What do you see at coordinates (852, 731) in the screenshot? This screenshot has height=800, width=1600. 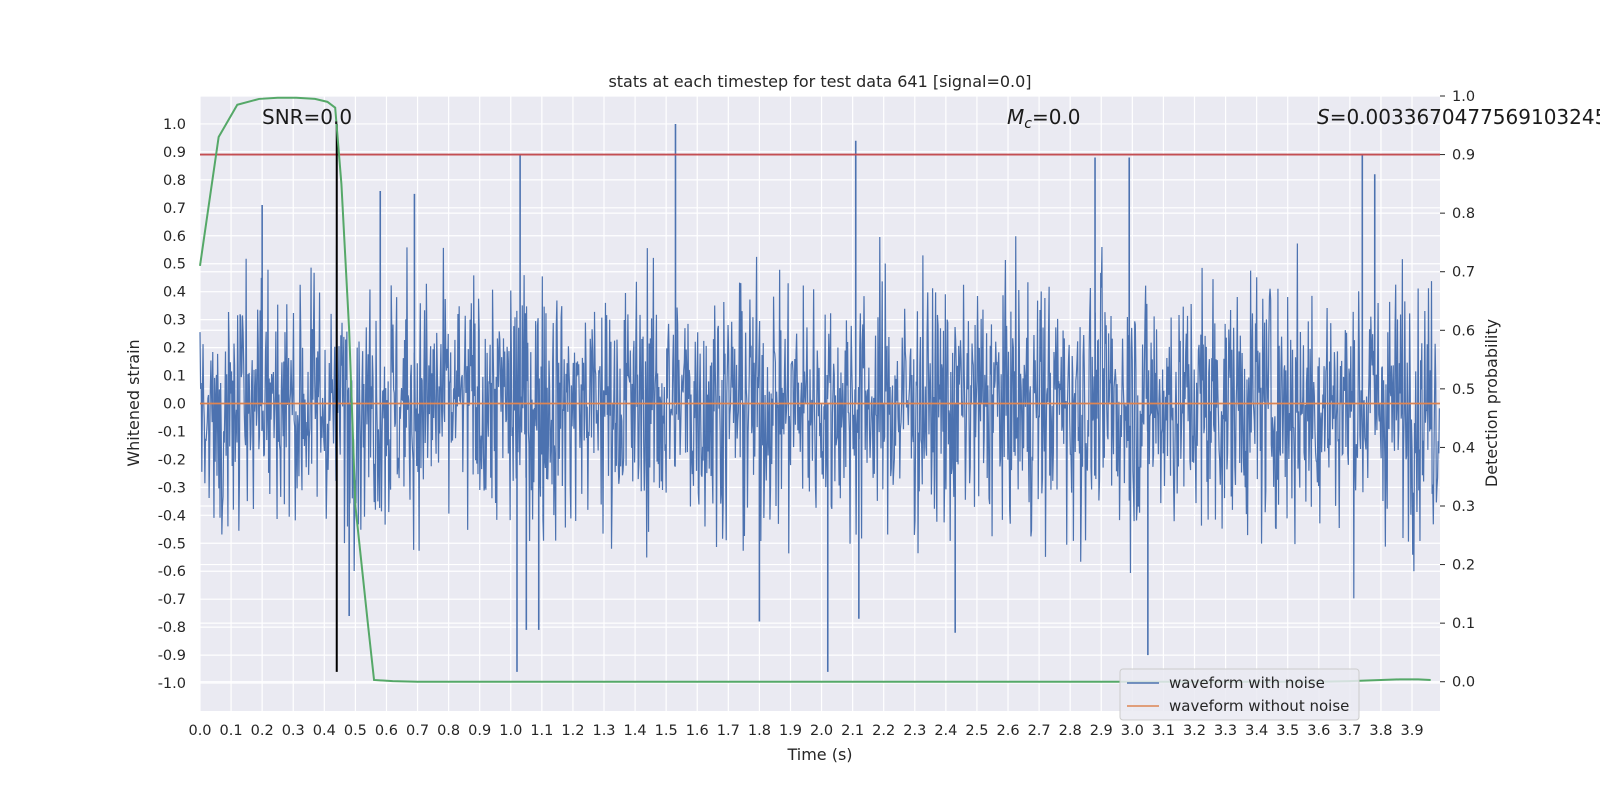 I see `x-tick-label: 2.1` at bounding box center [852, 731].